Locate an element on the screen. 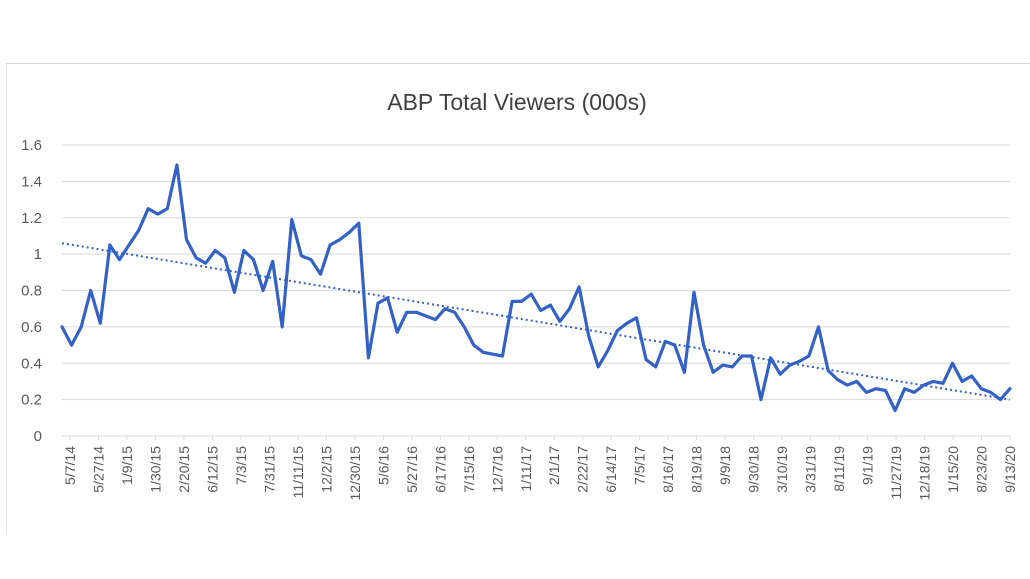 Image resolution: width=1030 pixels, height=579 pixels. x-tick-label: 3/31/19 is located at coordinates (811, 469).